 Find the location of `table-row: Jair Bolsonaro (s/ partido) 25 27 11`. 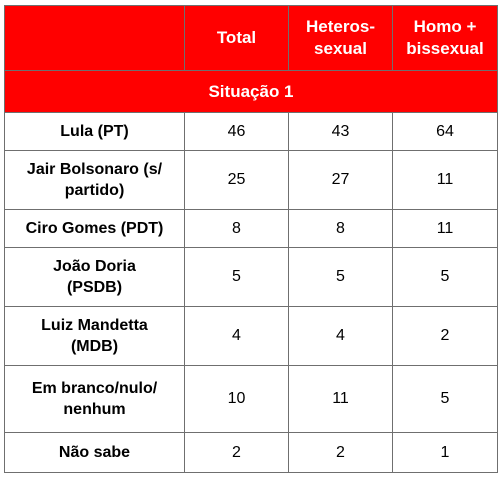

table-row: Jair Bolsonaro (s/ partido) 25 27 11 is located at coordinates (251, 180).